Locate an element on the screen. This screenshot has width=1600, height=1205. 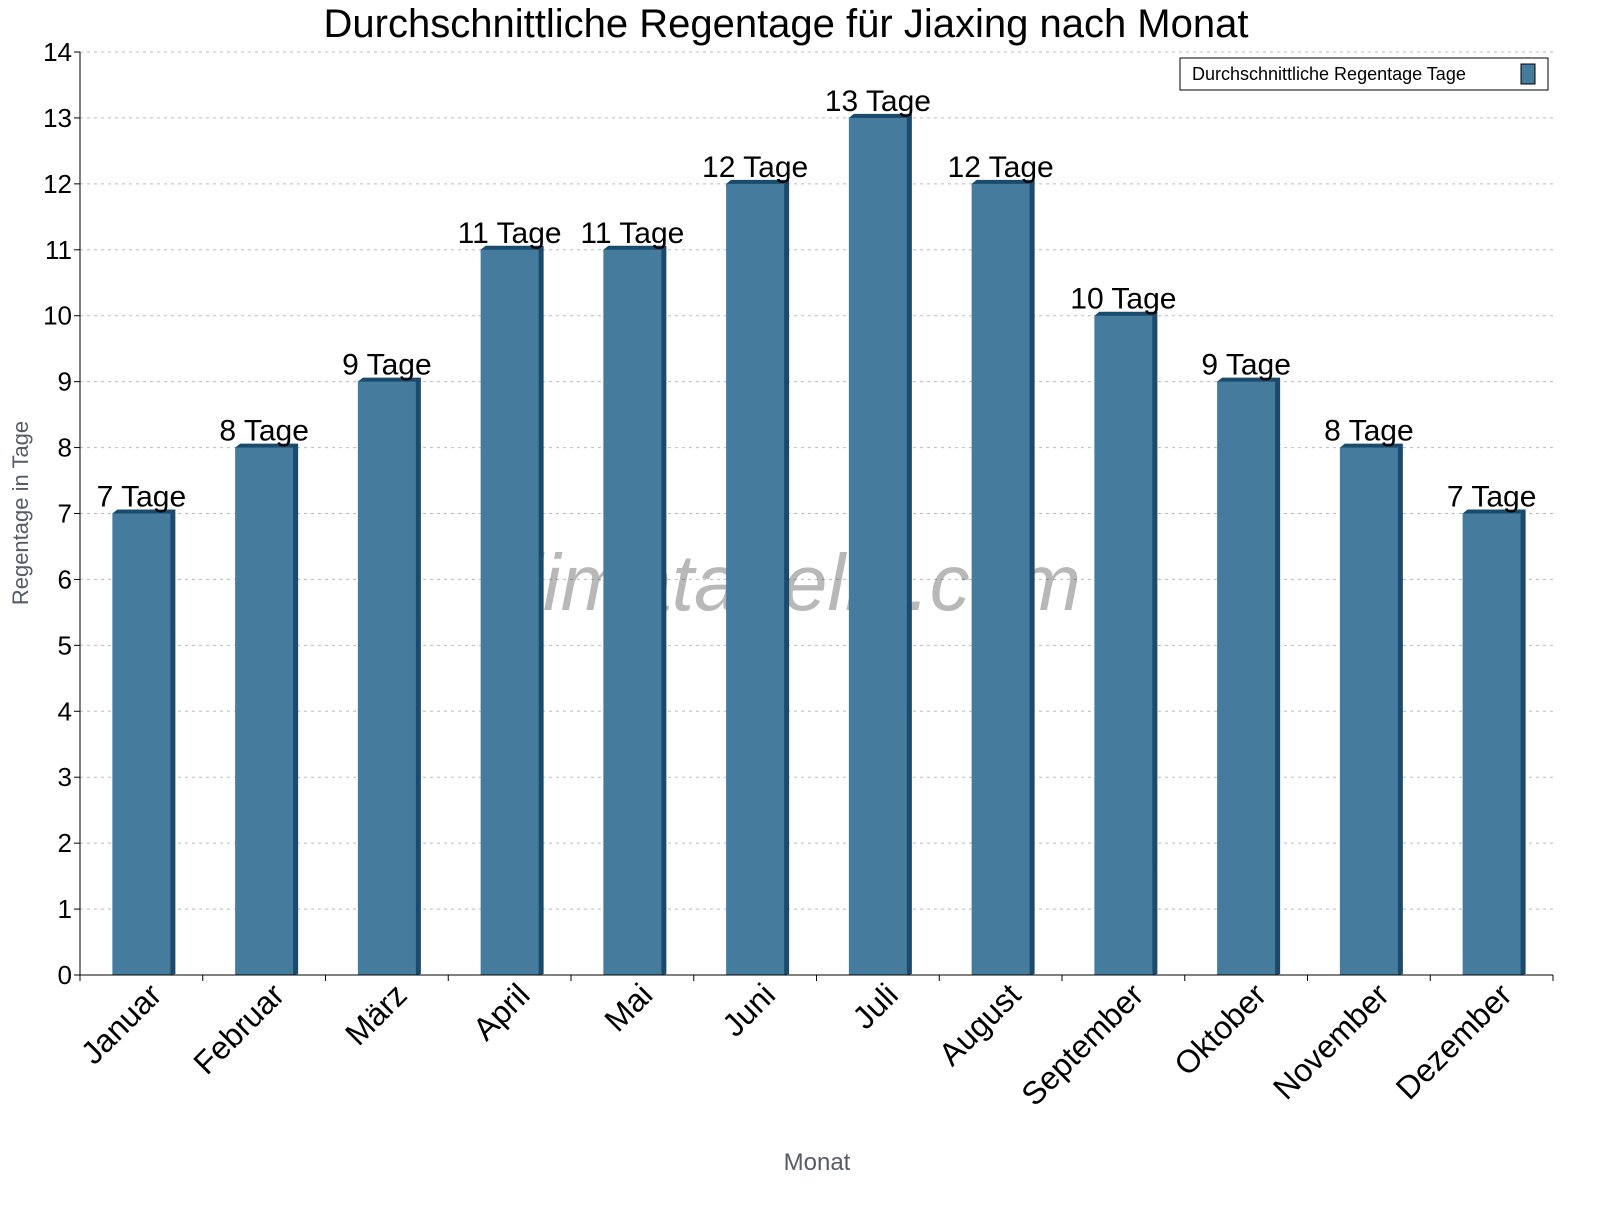
x-tick-label: September is located at coordinates (1082, 1044).